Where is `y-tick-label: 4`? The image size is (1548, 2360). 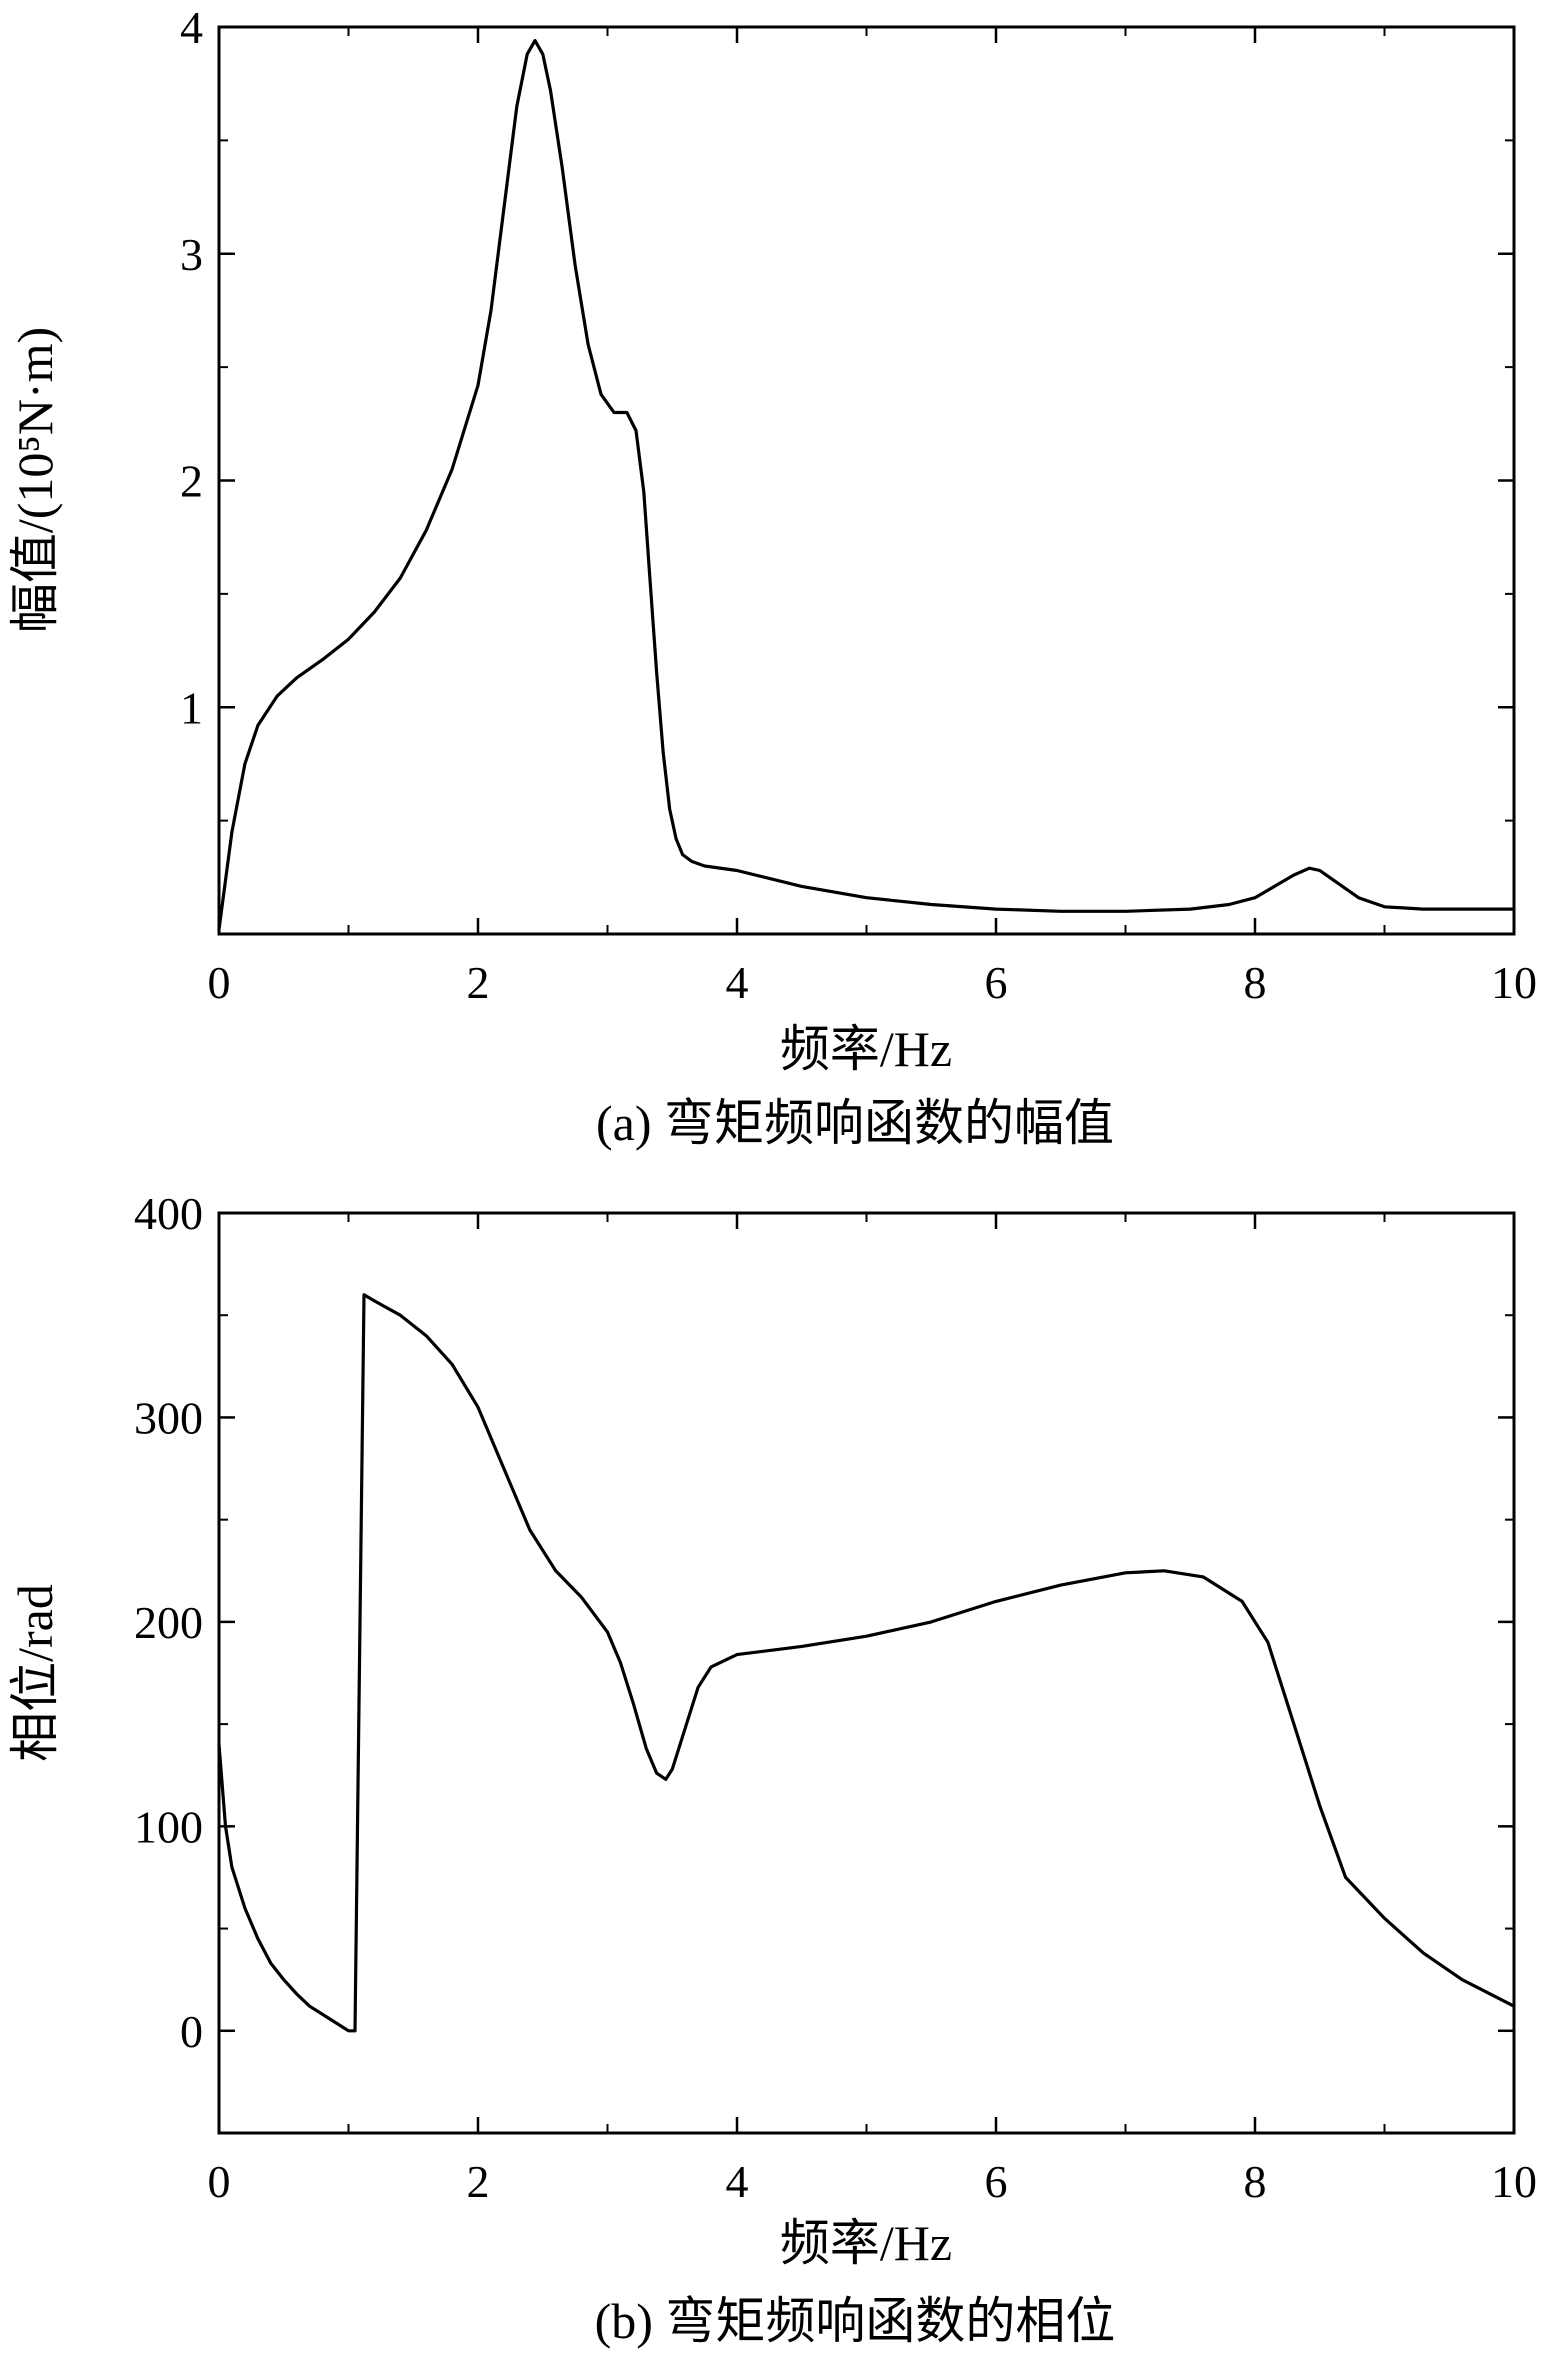
y-tick-label: 4 is located at coordinates (191, 27).